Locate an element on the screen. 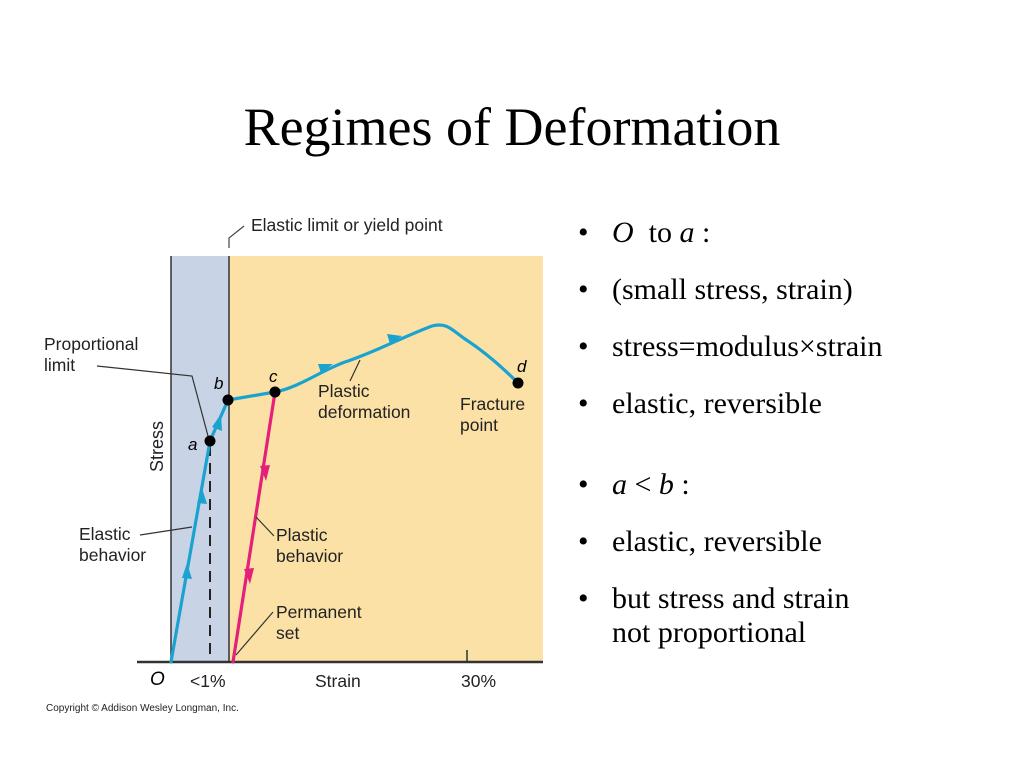 The height and width of the screenshot is (768, 1024). plastic-deformation-line1: Plastic is located at coordinates (344, 391).